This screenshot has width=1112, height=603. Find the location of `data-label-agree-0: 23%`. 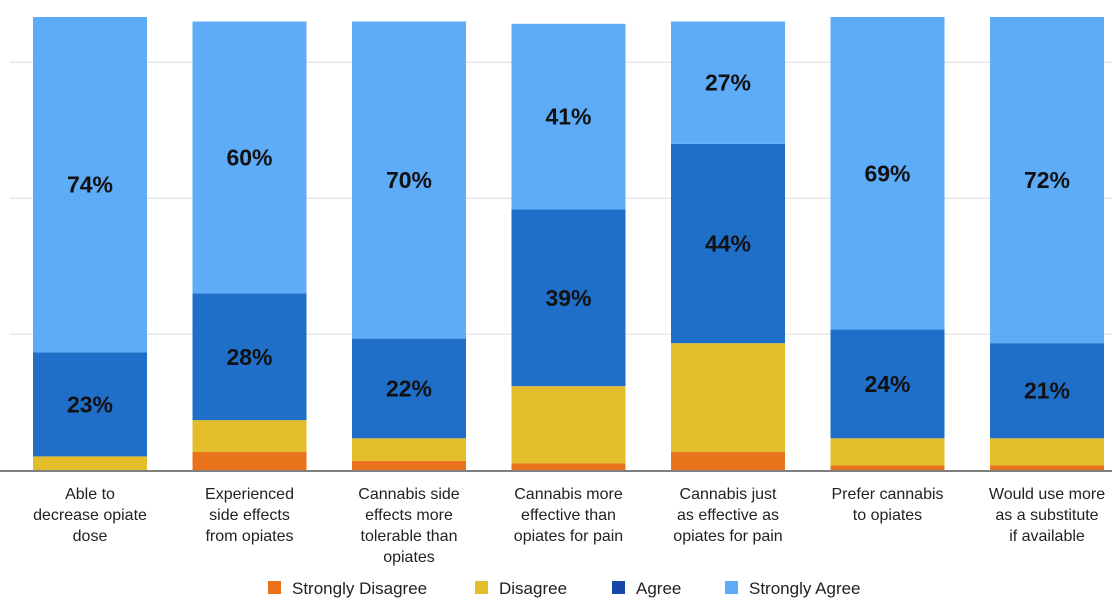

data-label-agree-0: 23% is located at coordinates (90, 404).